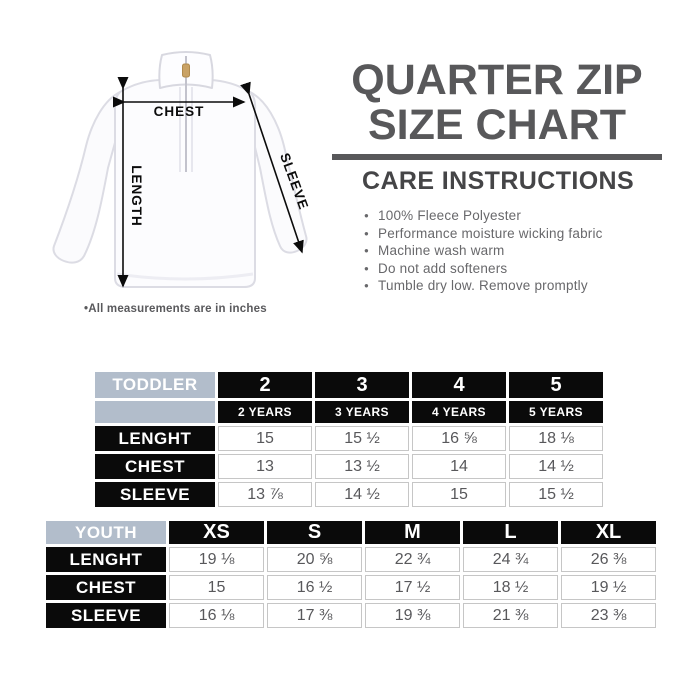 Image resolution: width=700 pixels, height=700 pixels. I want to click on youth-sleeve-value: 19 ⅜, so click(412, 615).